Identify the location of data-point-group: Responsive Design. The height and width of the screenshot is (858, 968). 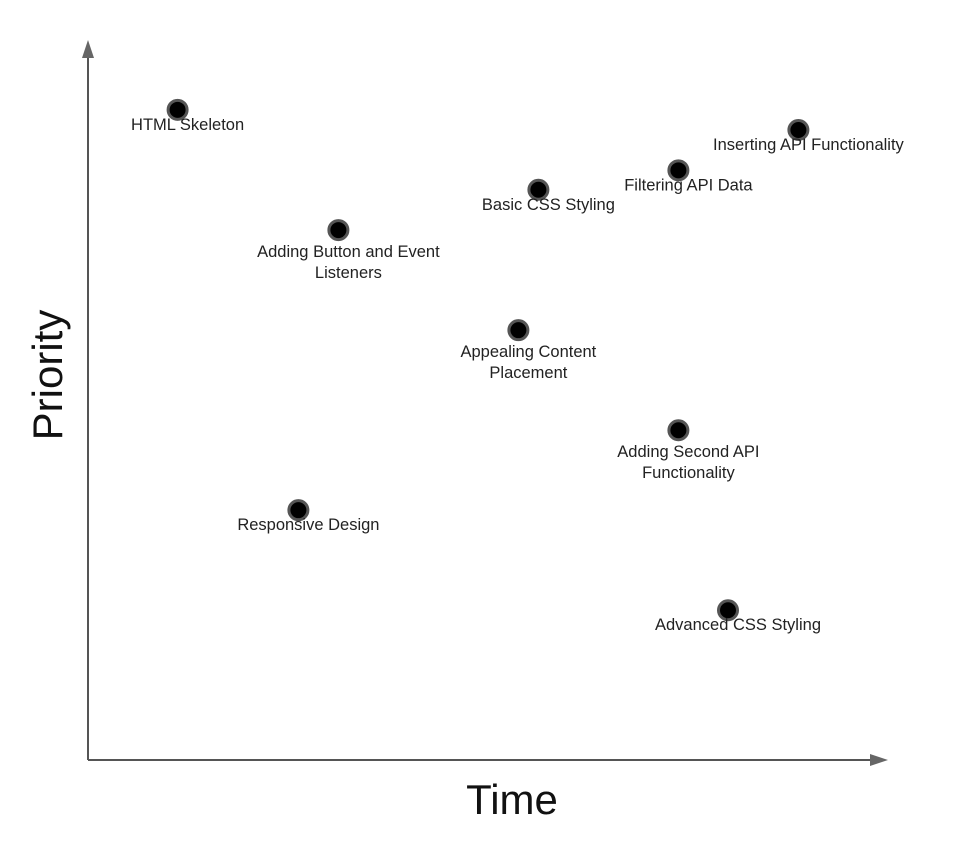
(308, 516).